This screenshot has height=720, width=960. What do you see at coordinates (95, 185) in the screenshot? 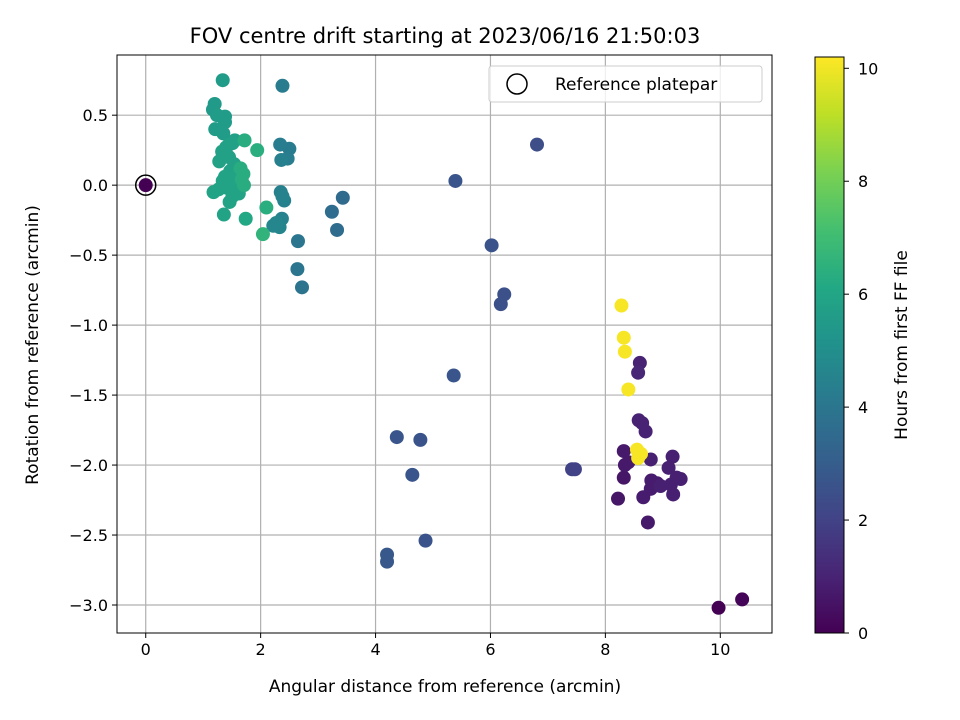
I see `y-tick-label: 0.0` at bounding box center [95, 185].